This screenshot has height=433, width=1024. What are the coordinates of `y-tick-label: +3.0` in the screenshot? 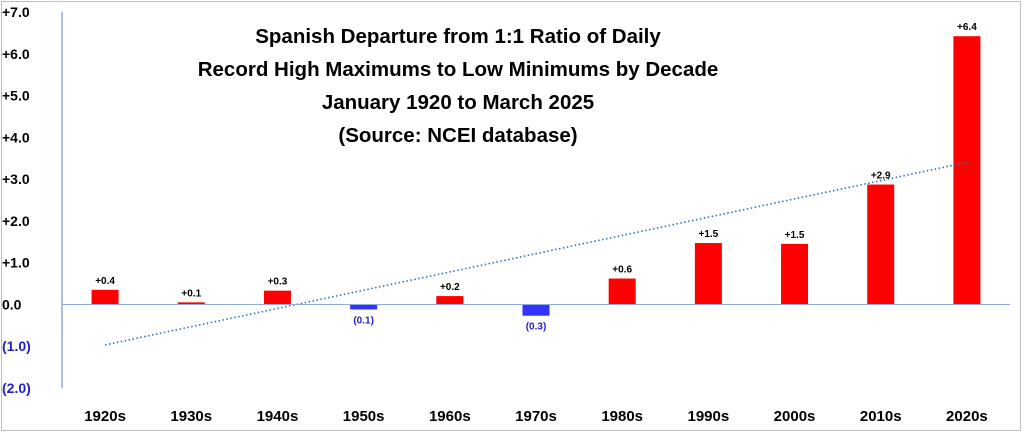 It's located at (16, 179).